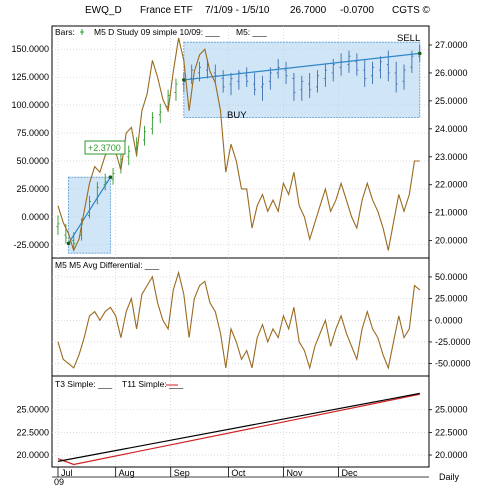 This screenshot has width=479, height=495. I want to click on bot-right-tick-label: 22.5000, so click(451, 432).